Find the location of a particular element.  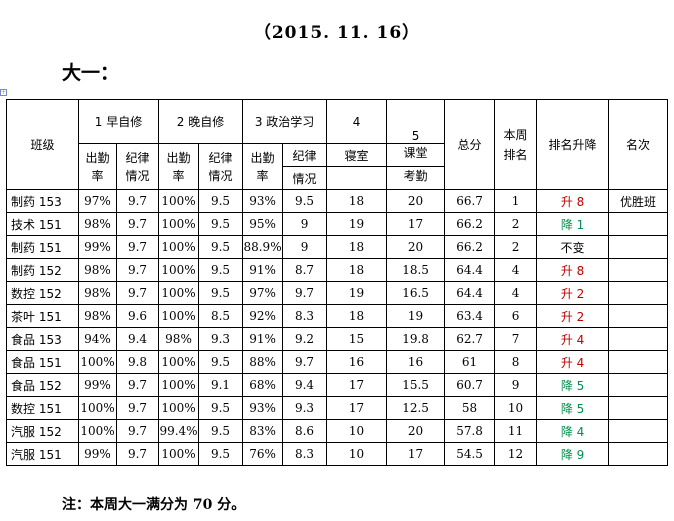

evening-discipline-cell: 9.1 is located at coordinates (221, 385).